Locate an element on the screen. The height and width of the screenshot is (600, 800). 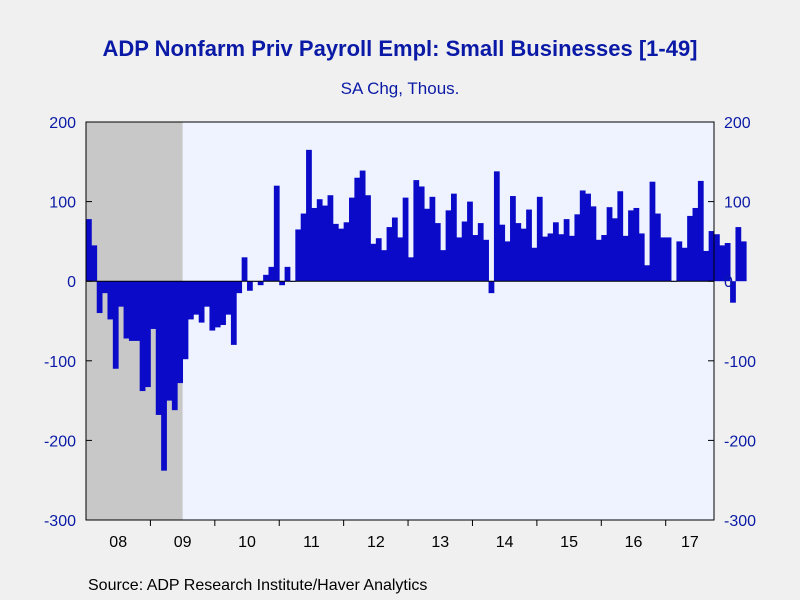
x-tick-label: 14 is located at coordinates (505, 542).